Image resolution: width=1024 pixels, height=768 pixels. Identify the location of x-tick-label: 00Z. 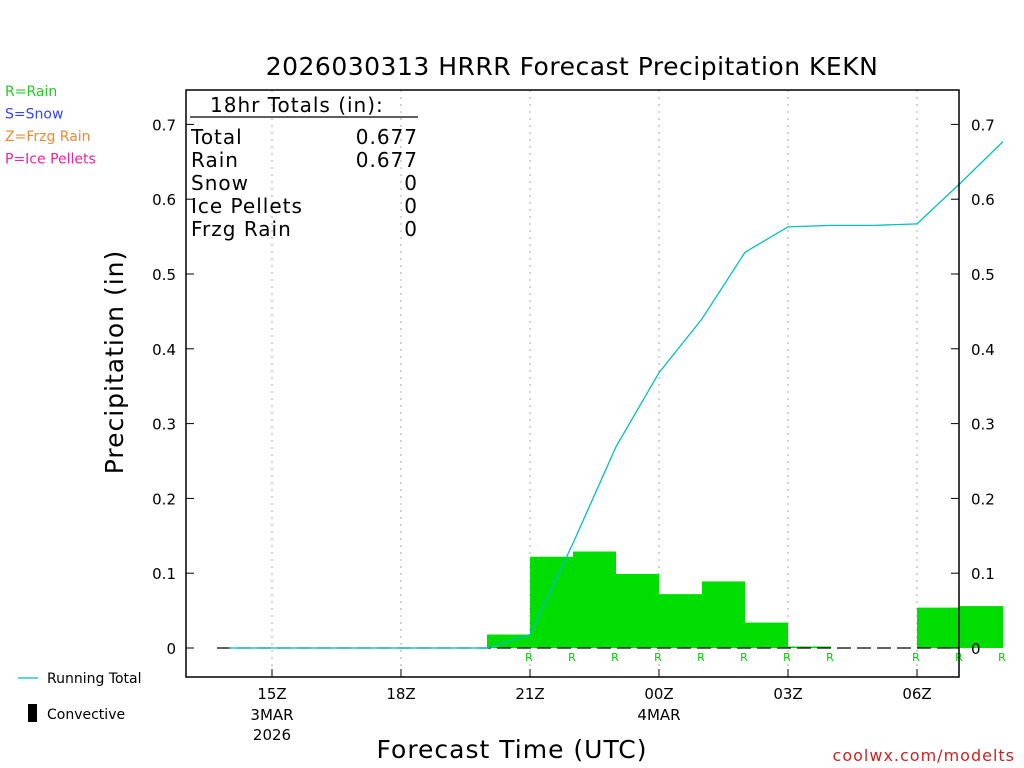
(658, 694).